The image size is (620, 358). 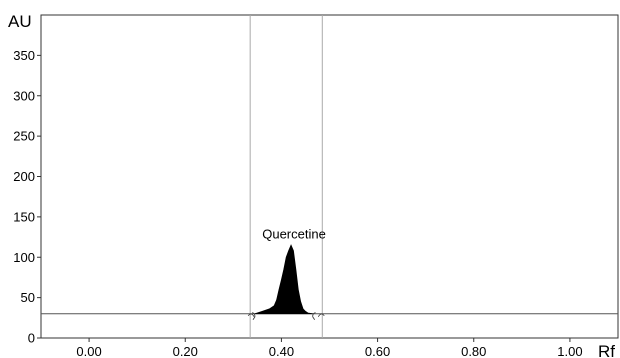 I want to click on x-tick-label: 1.00, so click(x=569, y=351).